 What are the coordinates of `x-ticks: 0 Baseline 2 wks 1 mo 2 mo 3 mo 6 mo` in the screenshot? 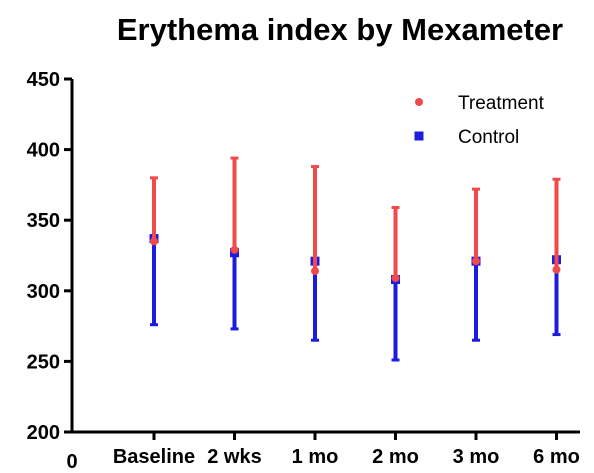 It's located at (323, 452).